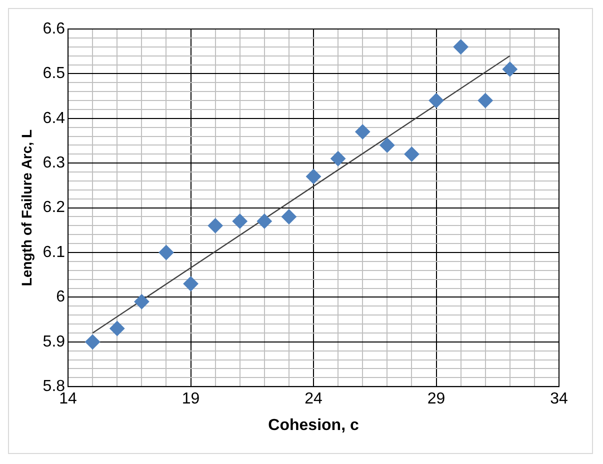 Image resolution: width=603 pixels, height=464 pixels. I want to click on y-tick-label: 6.5, so click(54, 73).